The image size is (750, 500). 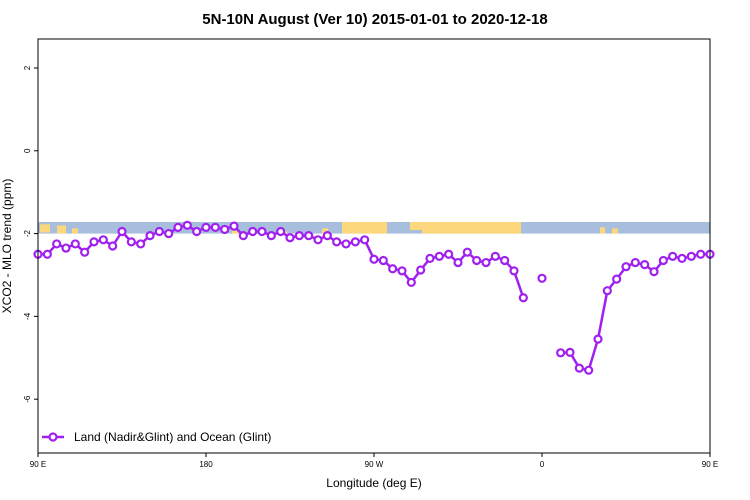 What do you see at coordinates (27, 67) in the screenshot?
I see `y-tick-label: 2` at bounding box center [27, 67].